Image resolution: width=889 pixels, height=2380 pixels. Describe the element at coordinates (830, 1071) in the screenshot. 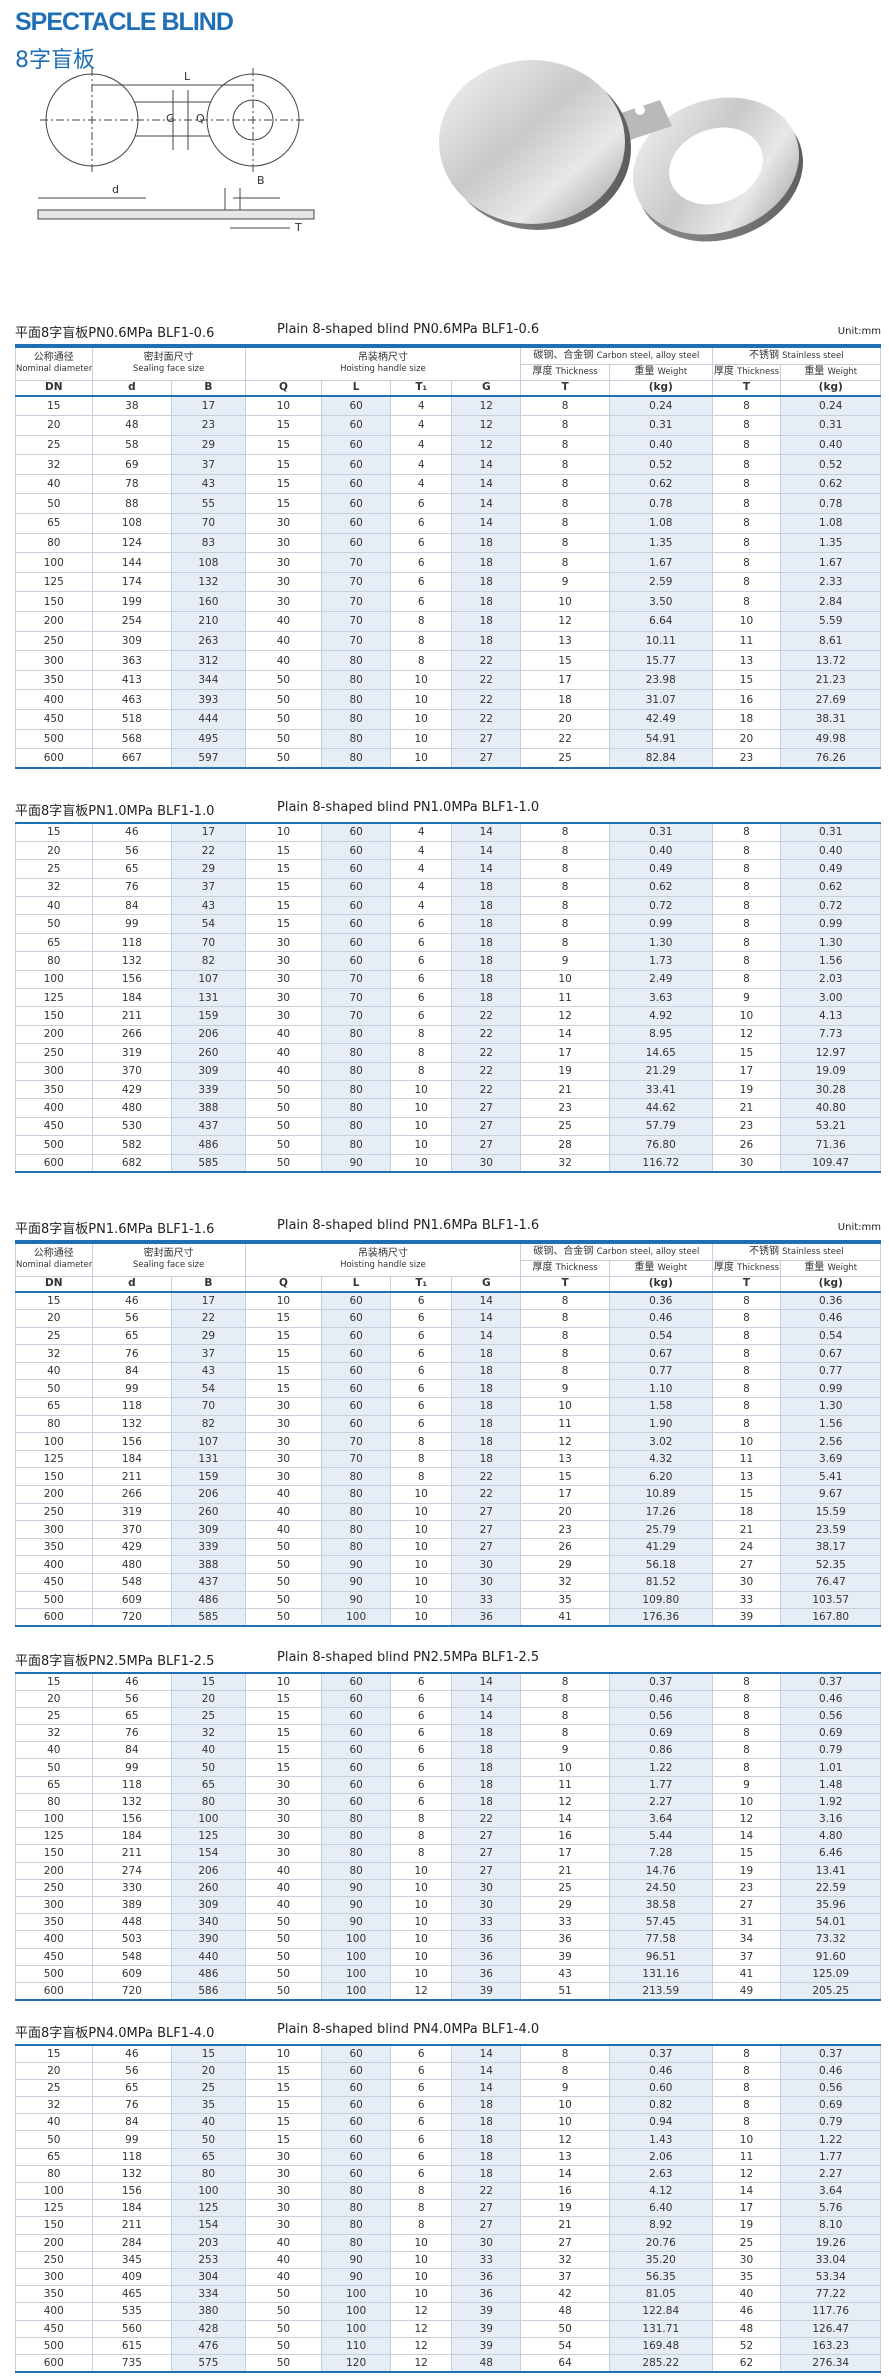

I see `table-cell: 19.09` at that location.